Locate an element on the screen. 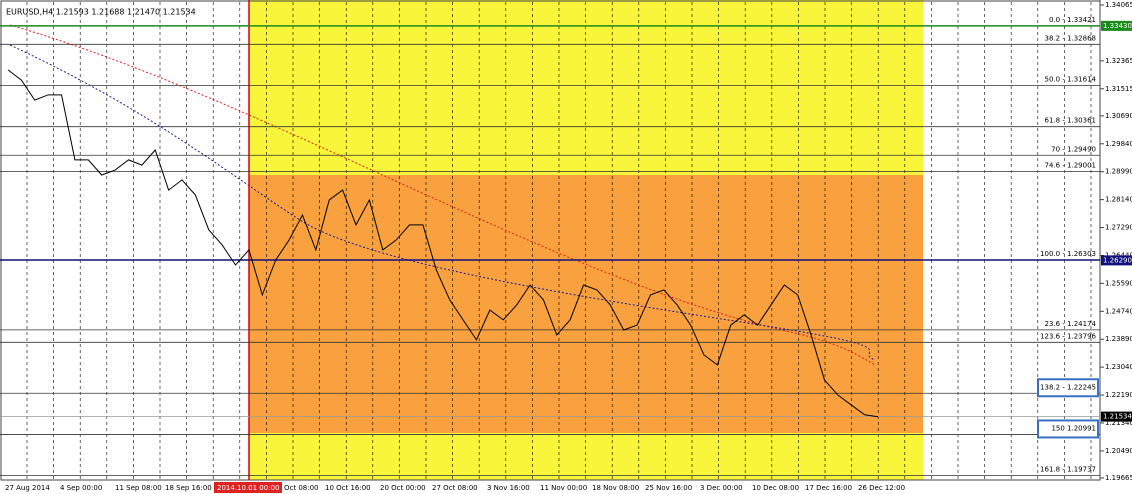 The width and height of the screenshot is (1132, 494). price-label: 1.30690 is located at coordinates (1118, 116).